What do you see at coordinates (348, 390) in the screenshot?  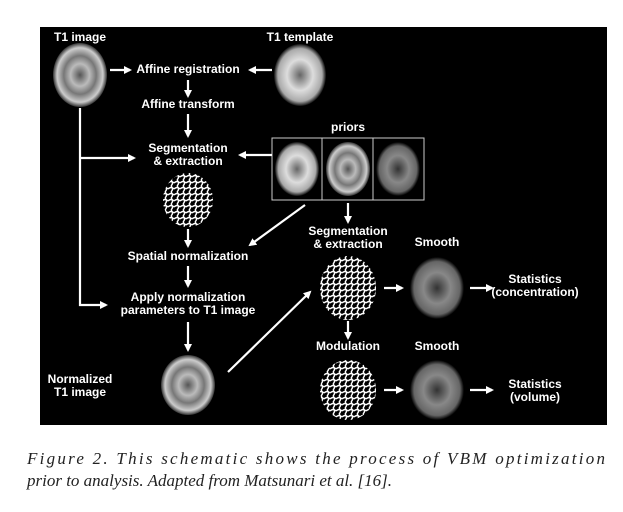 I see `modulated-brain` at bounding box center [348, 390].